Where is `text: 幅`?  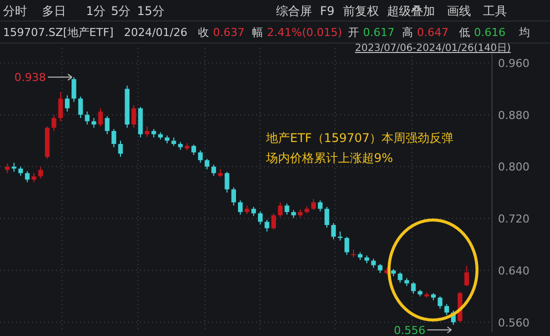 text: 幅 is located at coordinates (257, 32).